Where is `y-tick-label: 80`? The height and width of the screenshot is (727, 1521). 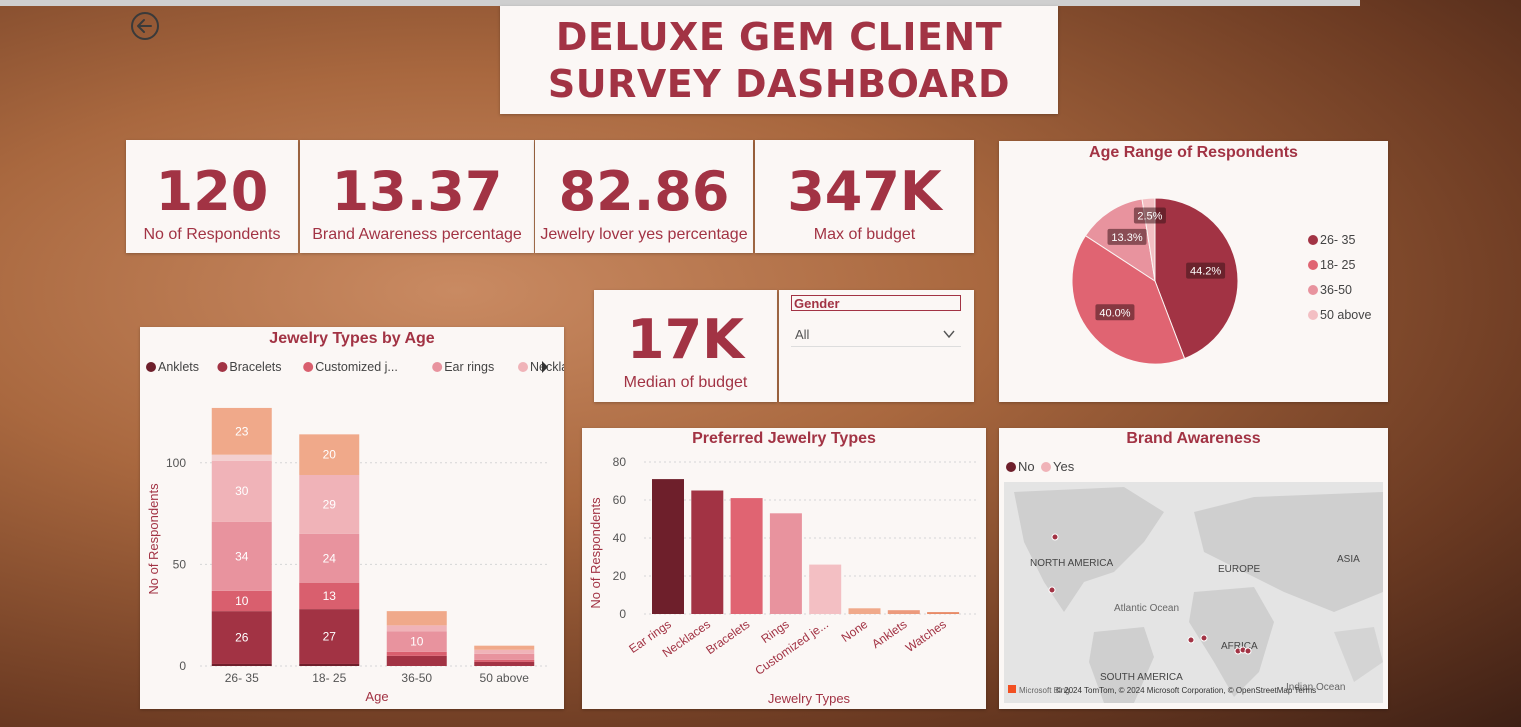 y-tick-label: 80 is located at coordinates (620, 462).